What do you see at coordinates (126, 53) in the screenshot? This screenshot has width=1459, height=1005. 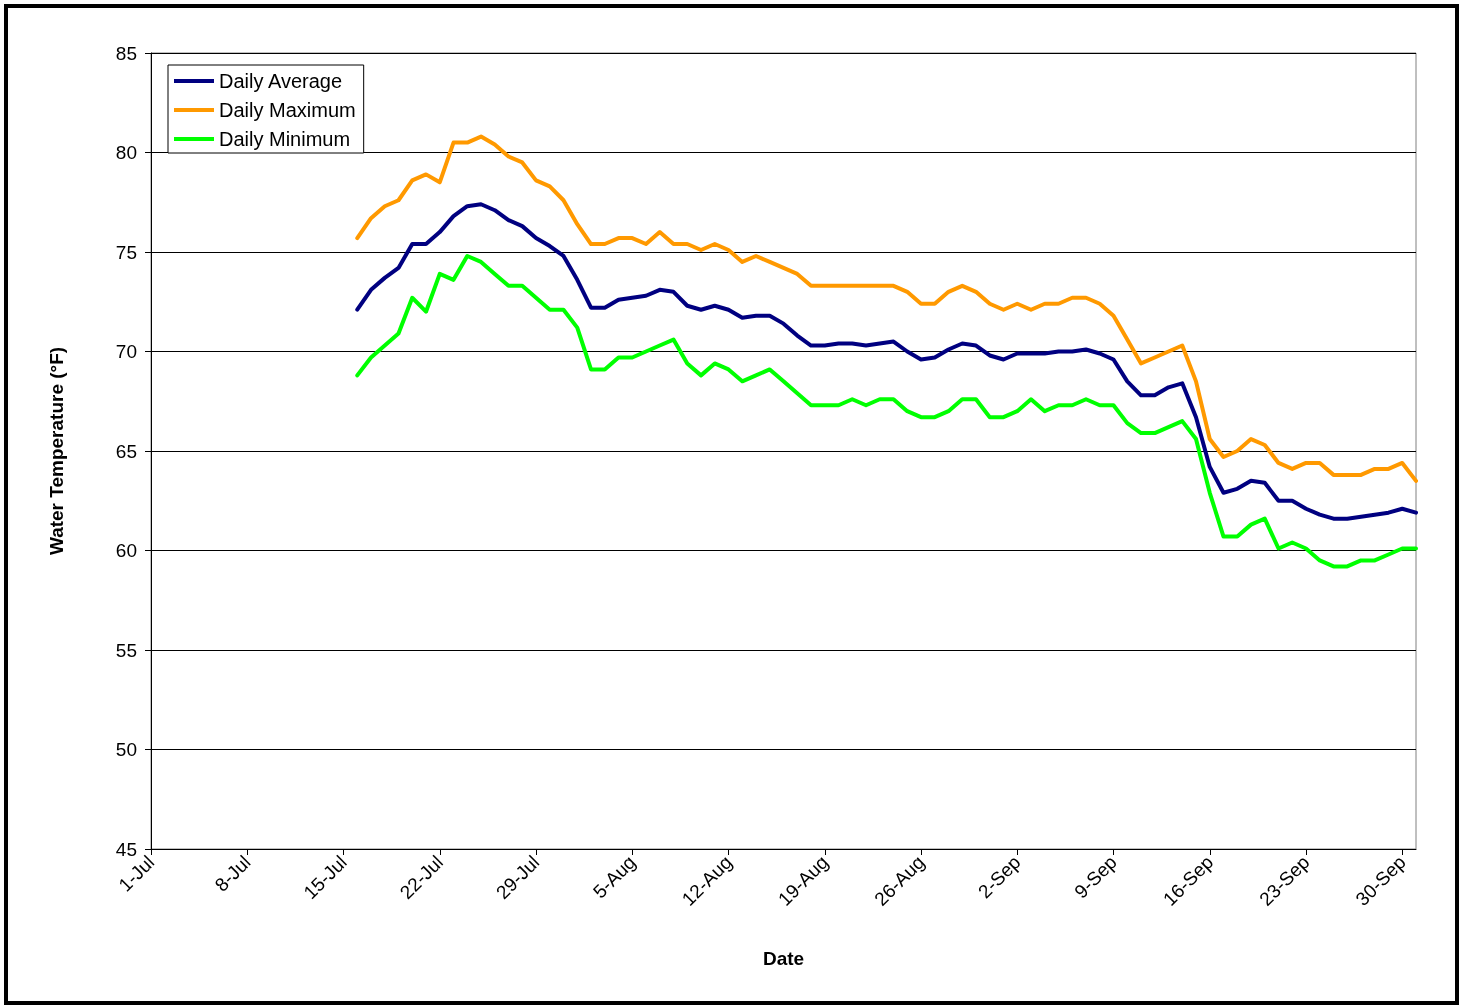 I see `y-tick-label: 85` at bounding box center [126, 53].